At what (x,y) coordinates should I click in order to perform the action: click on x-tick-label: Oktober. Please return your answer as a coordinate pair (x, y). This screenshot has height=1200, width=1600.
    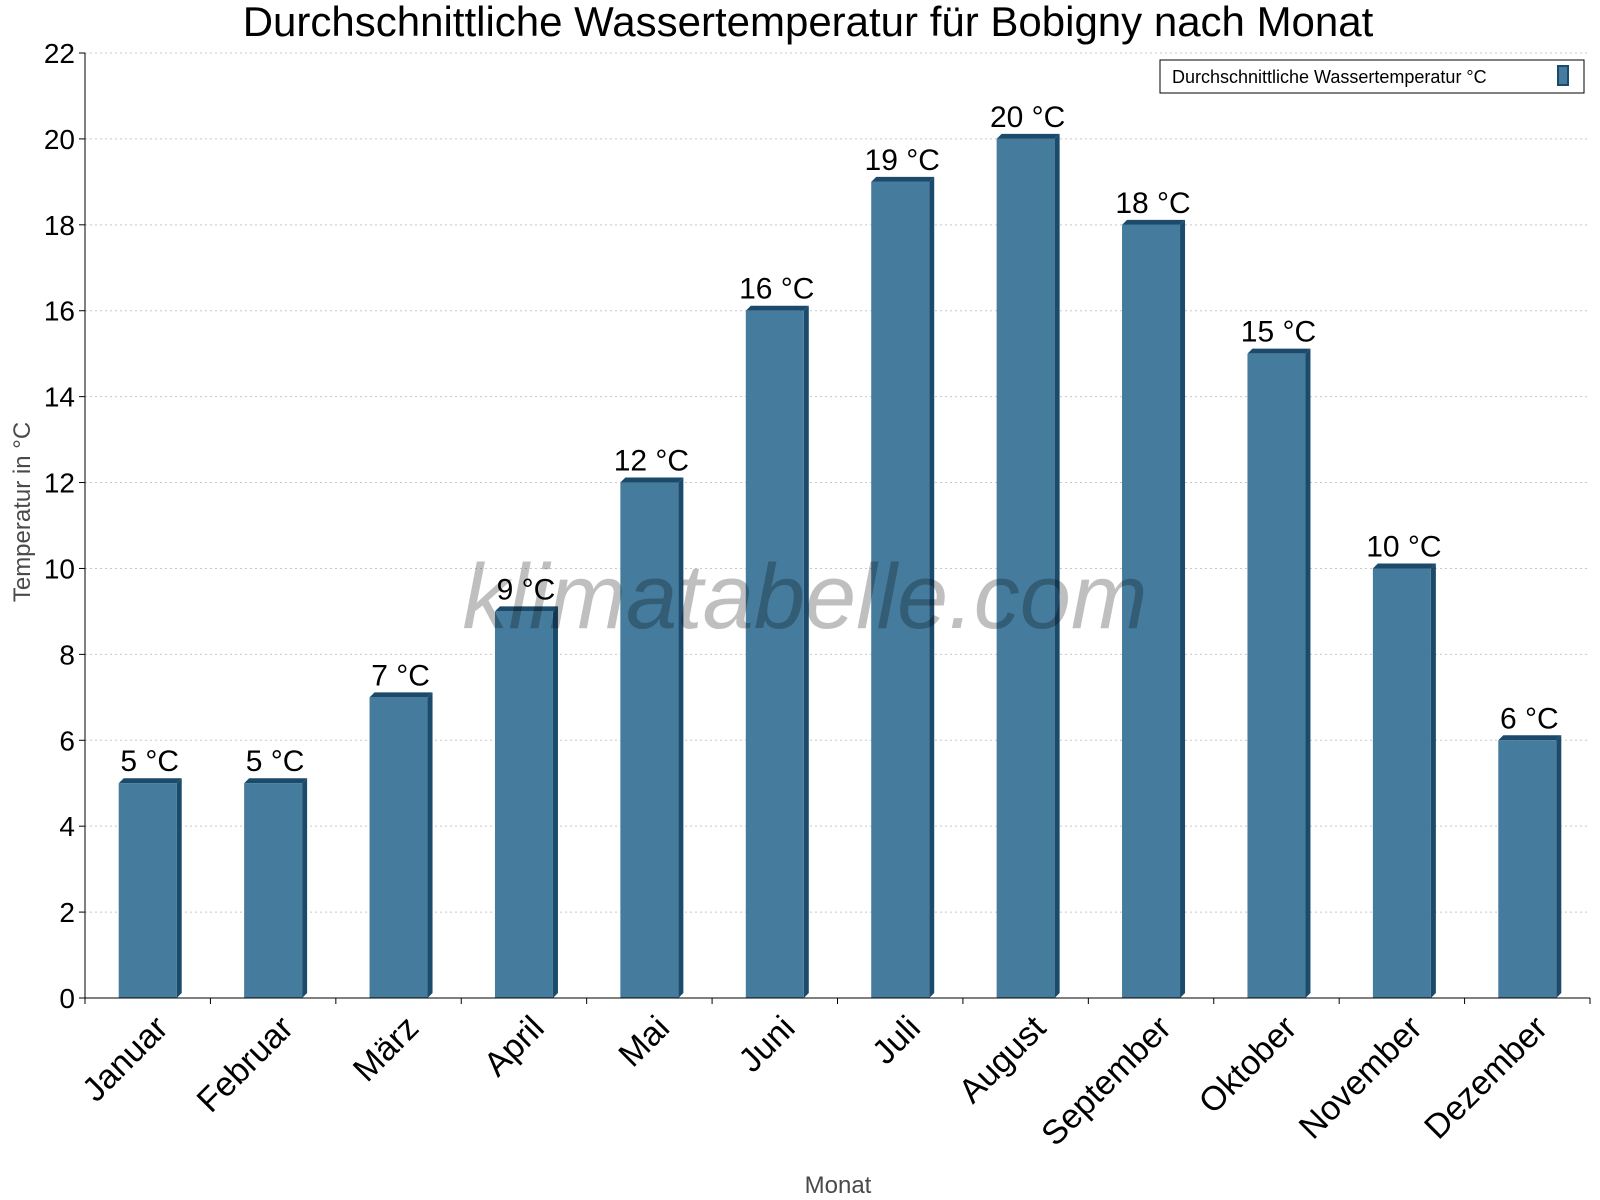
    Looking at the image, I should click on (1248, 1065).